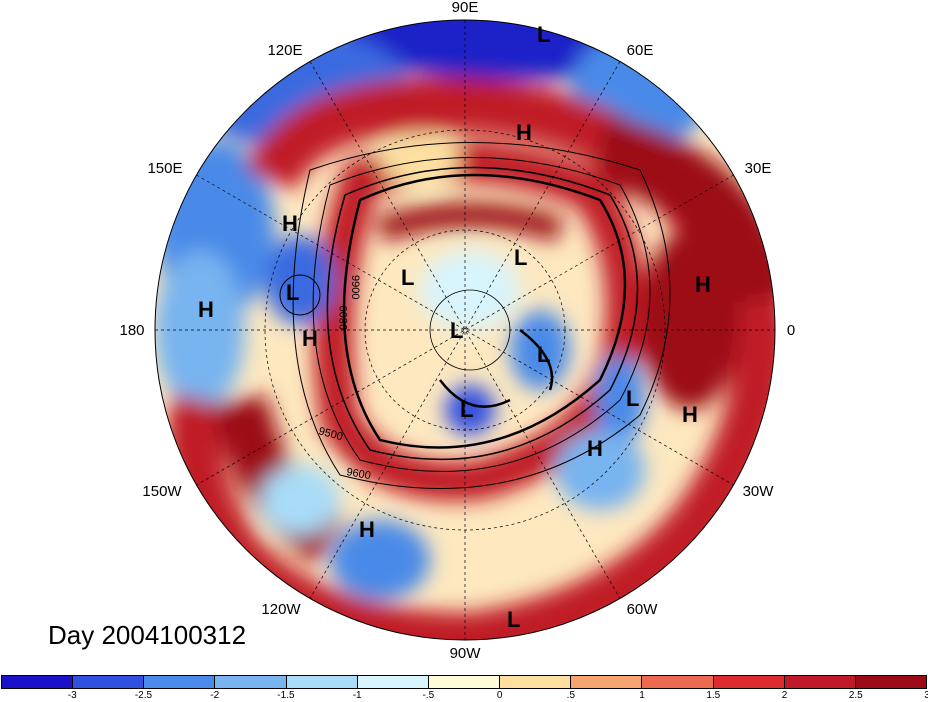 The image size is (928, 702). I want to click on colorbar-tick-label: 1.5, so click(713, 695).